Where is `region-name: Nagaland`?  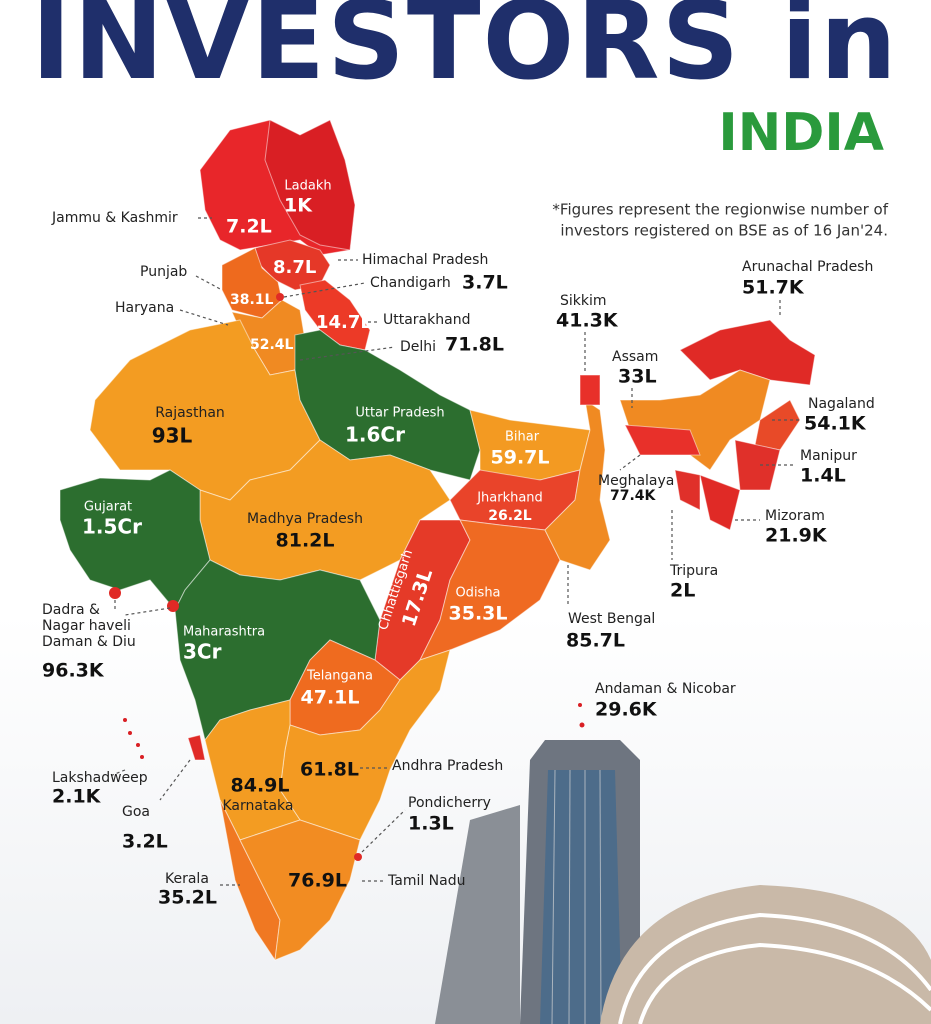 region-name: Nagaland is located at coordinates (841, 404).